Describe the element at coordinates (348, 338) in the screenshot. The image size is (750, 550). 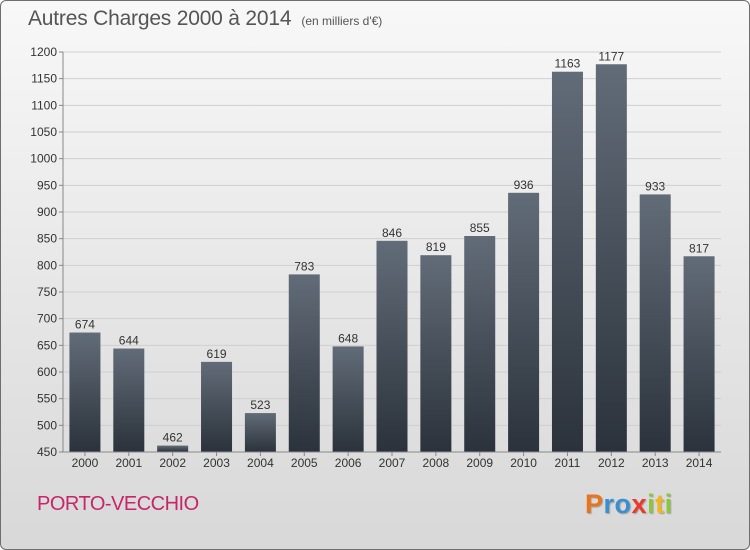
I see `bar-value-label: 648` at that location.